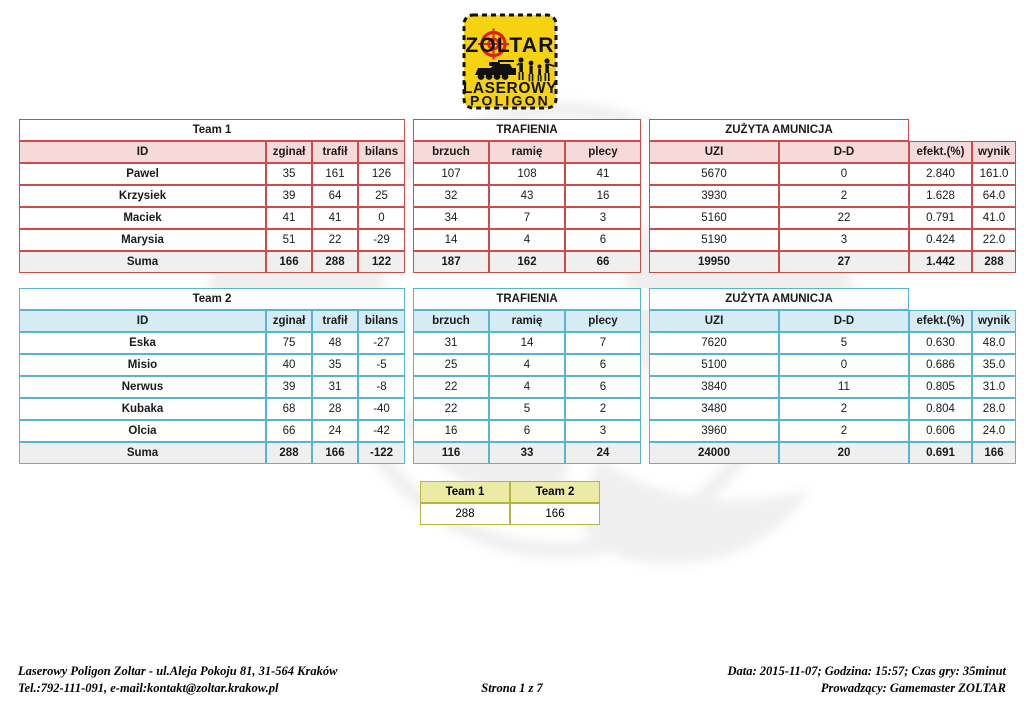 The height and width of the screenshot is (725, 1024). Describe the element at coordinates (142, 343) in the screenshot. I see `cell-id: Eska` at that location.